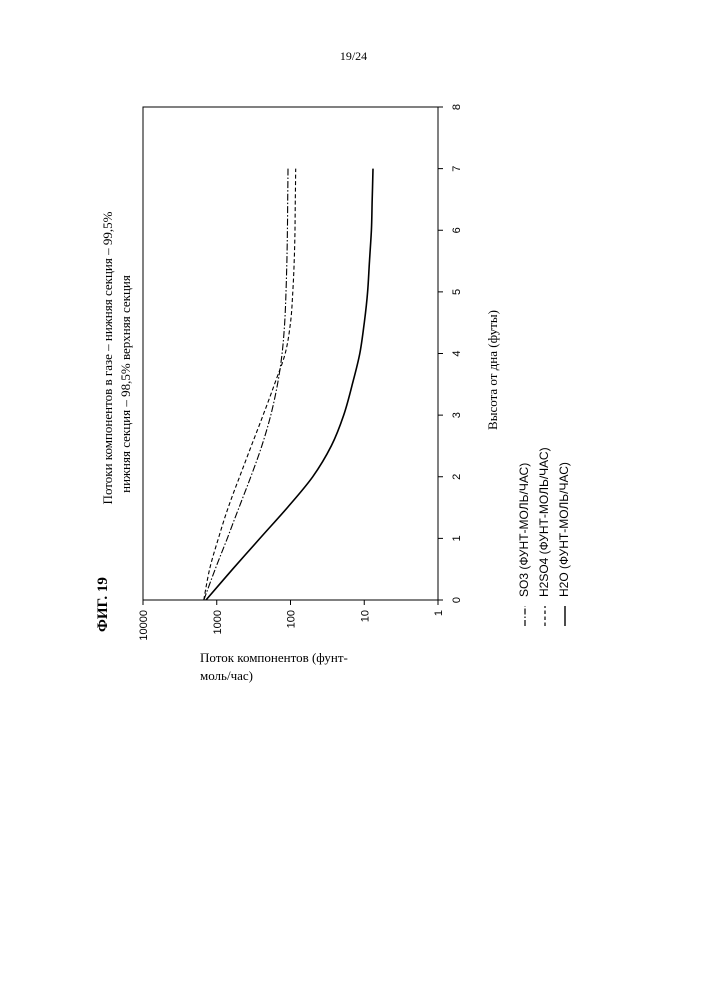  I want to click on legend-item-h2o: H2O (ФУНТ-МОЛЬ/ЧАС), so click(564, 544).